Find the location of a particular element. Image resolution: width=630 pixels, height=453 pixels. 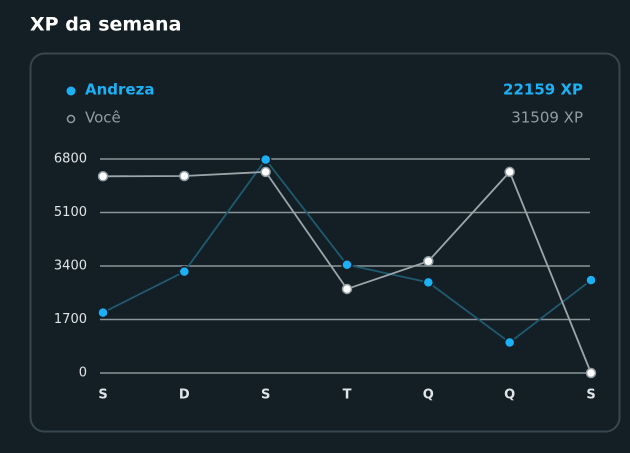

x-tick-label: T is located at coordinates (347, 395).